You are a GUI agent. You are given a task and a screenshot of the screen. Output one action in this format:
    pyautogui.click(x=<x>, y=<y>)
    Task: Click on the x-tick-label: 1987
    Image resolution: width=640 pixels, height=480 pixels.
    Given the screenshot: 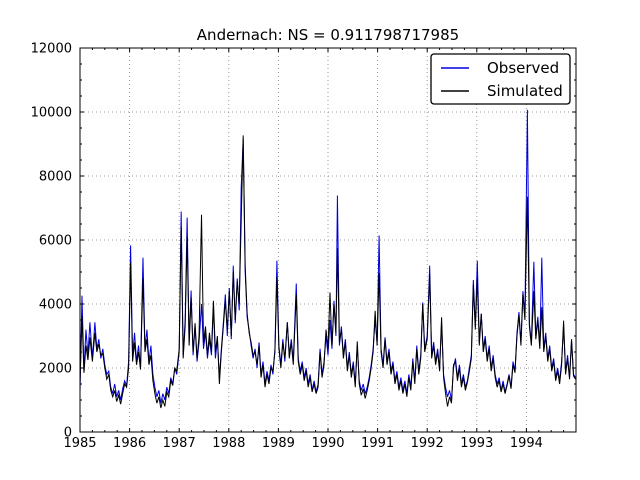 What is the action you would take?
    pyautogui.click(x=179, y=443)
    